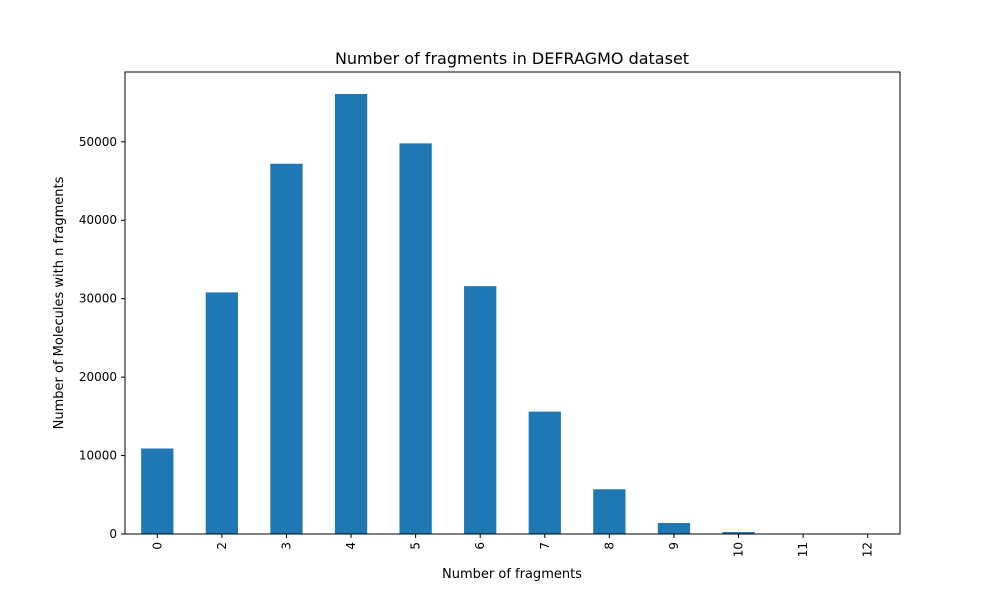 The width and height of the screenshot is (1000, 604). What do you see at coordinates (98, 299) in the screenshot?
I see `y-tick-label: 30000` at bounding box center [98, 299].